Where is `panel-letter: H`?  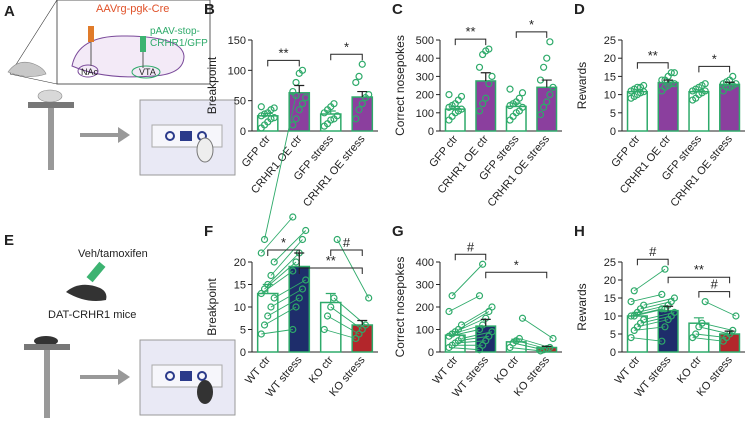
panel-letter: H is located at coordinates (579, 231).